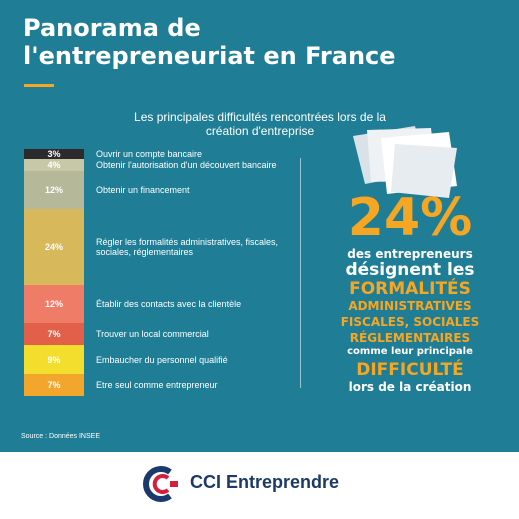 The image size is (519, 519). Describe the element at coordinates (410, 254) in the screenshot. I see `stat-line-1: des entrepreneurs` at that location.